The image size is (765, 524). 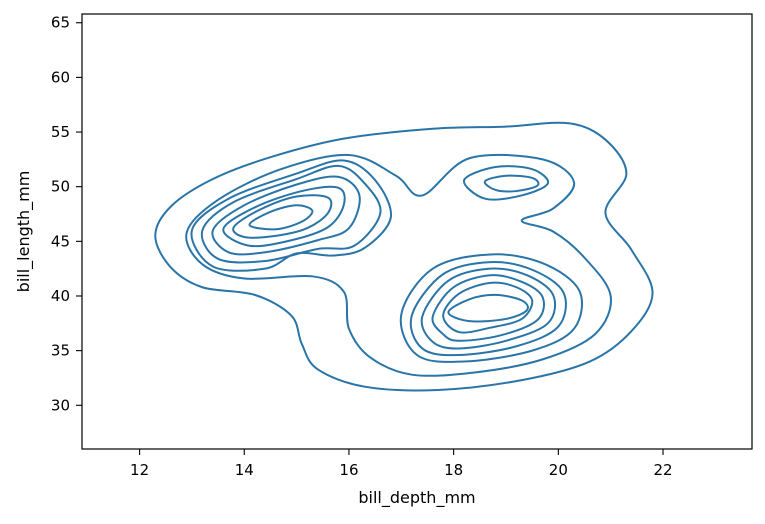 What do you see at coordinates (24, 232) in the screenshot?
I see `y-axis-label: bill_length_mm` at bounding box center [24, 232].